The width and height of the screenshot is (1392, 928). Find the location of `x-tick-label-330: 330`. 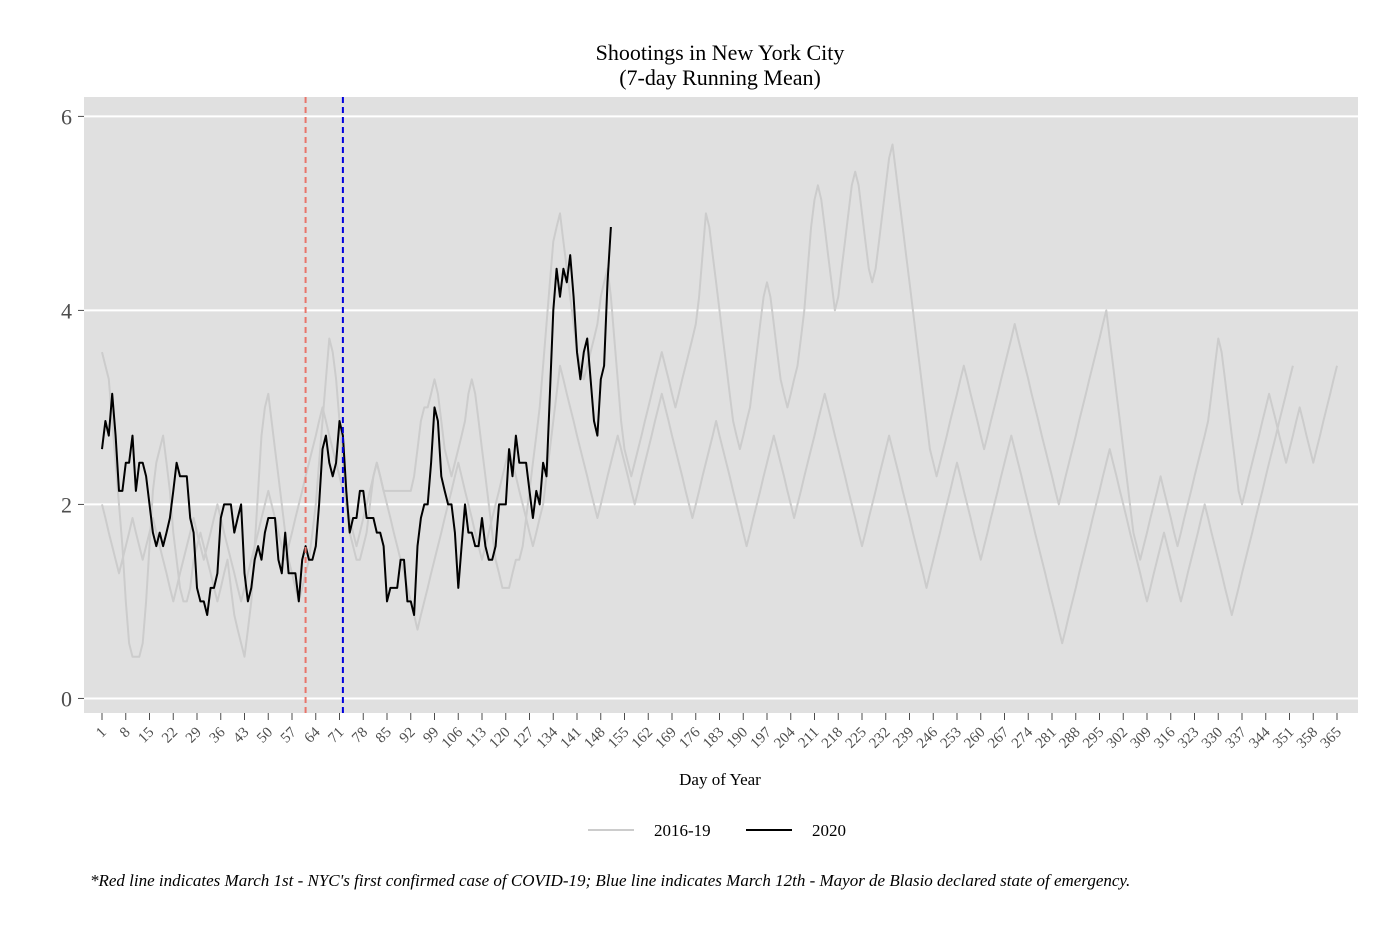

x-tick-label-330: 330 is located at coordinates (1212, 738).